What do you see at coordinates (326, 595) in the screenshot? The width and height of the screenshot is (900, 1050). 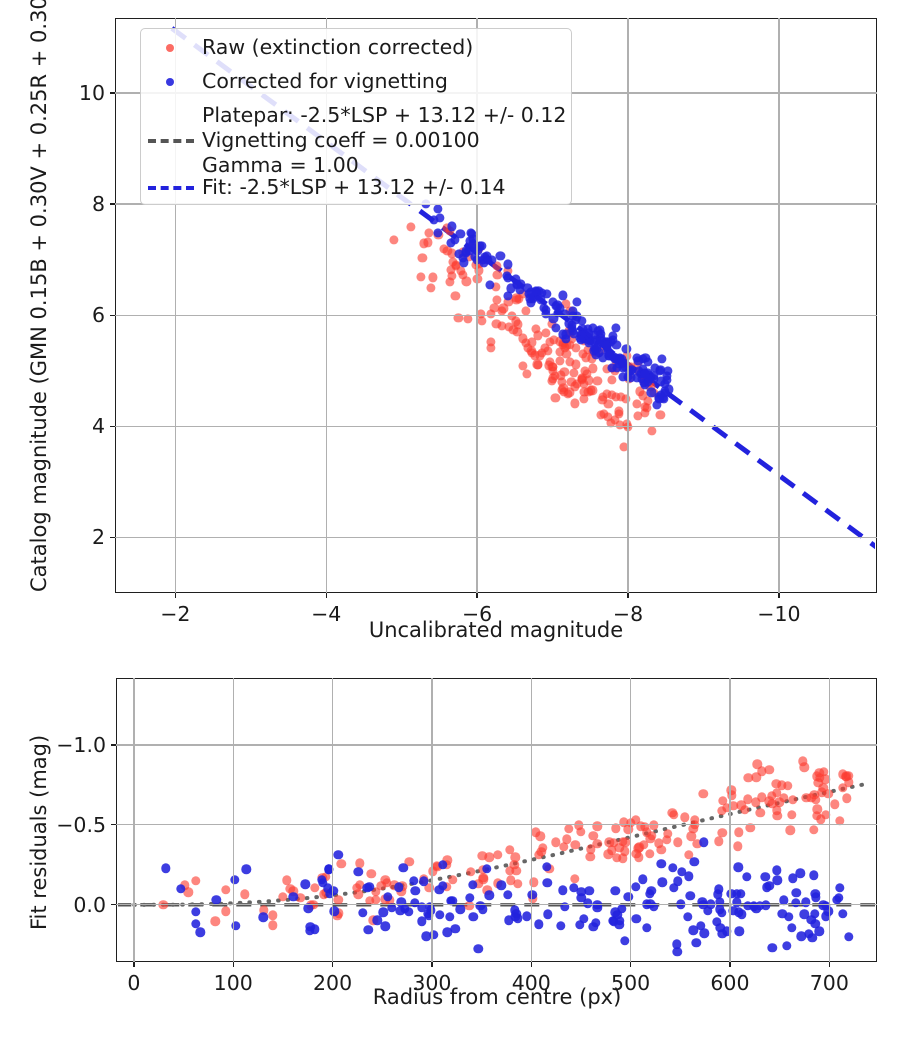 I see `x-tick` at bounding box center [326, 595].